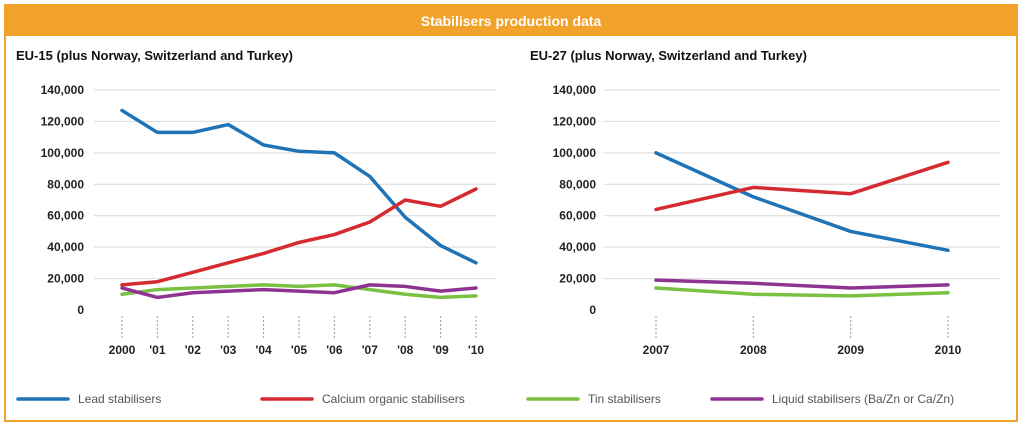  I want to click on x-tick-label: '05, so click(299, 350).